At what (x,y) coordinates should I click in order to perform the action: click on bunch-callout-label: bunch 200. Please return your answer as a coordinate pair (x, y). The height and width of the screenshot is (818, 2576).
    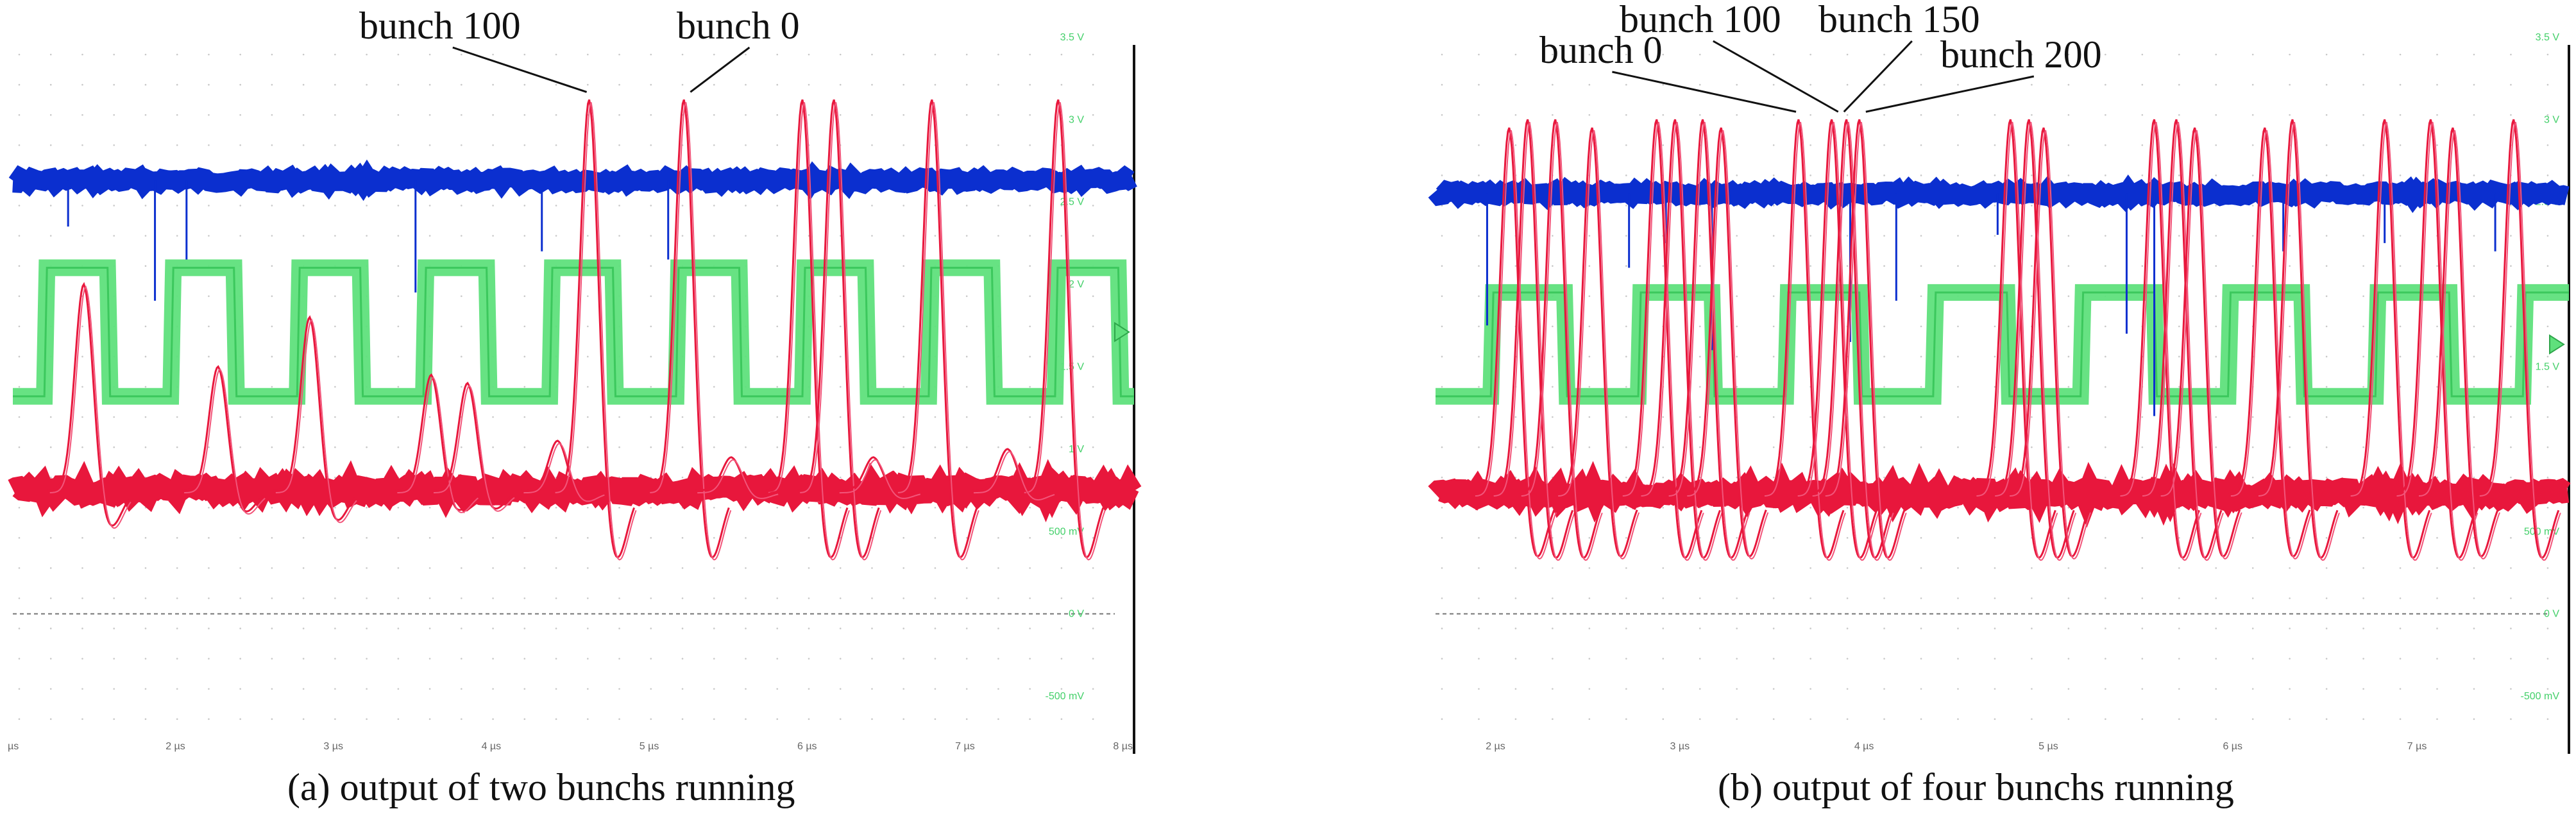
    Looking at the image, I should click on (2021, 54).